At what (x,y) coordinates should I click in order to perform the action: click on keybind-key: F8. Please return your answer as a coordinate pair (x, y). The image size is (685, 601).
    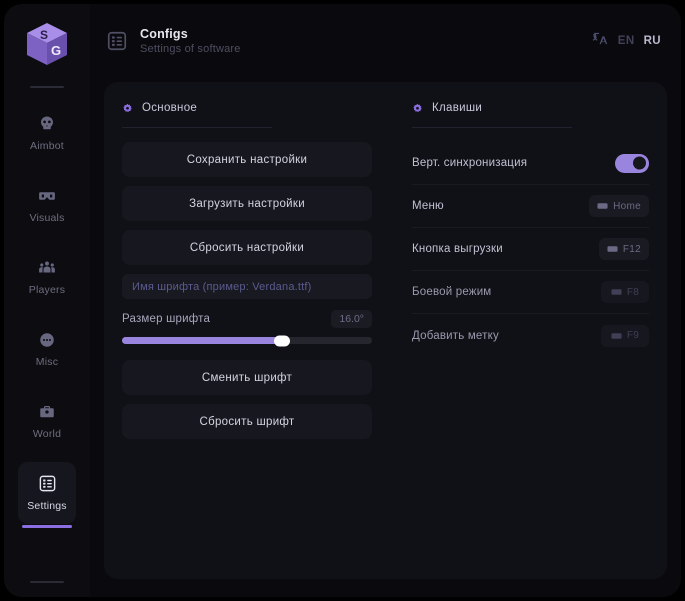
    Looking at the image, I should click on (633, 292).